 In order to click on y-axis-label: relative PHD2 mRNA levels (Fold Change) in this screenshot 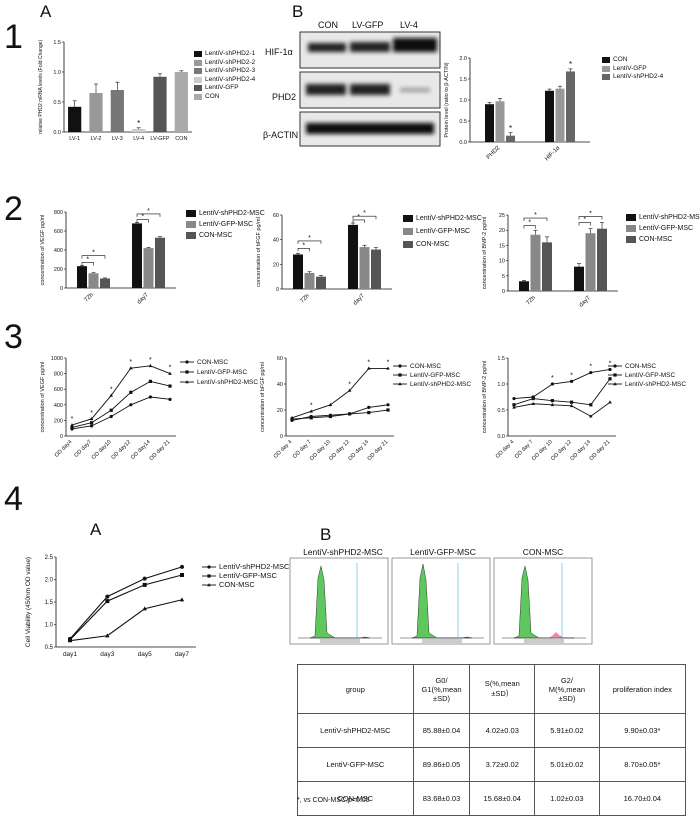, I will do `click(41, 87)`.